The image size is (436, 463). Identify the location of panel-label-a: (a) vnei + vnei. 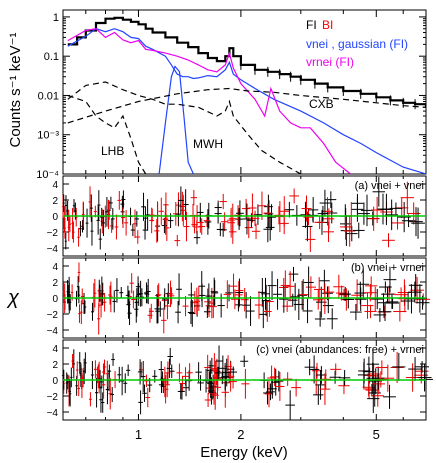
(389, 186).